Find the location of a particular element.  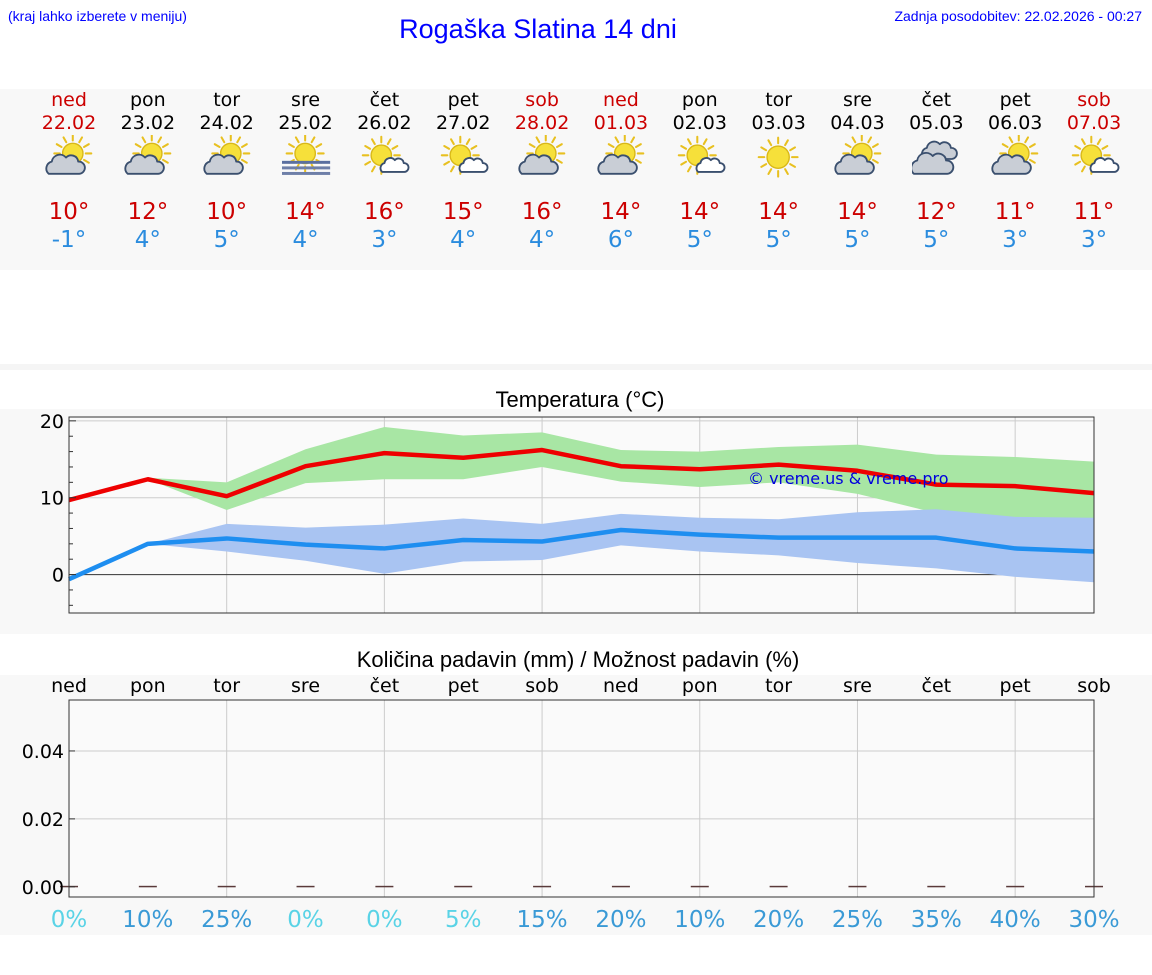

precip-probability-label: 10% is located at coordinates (147, 920).